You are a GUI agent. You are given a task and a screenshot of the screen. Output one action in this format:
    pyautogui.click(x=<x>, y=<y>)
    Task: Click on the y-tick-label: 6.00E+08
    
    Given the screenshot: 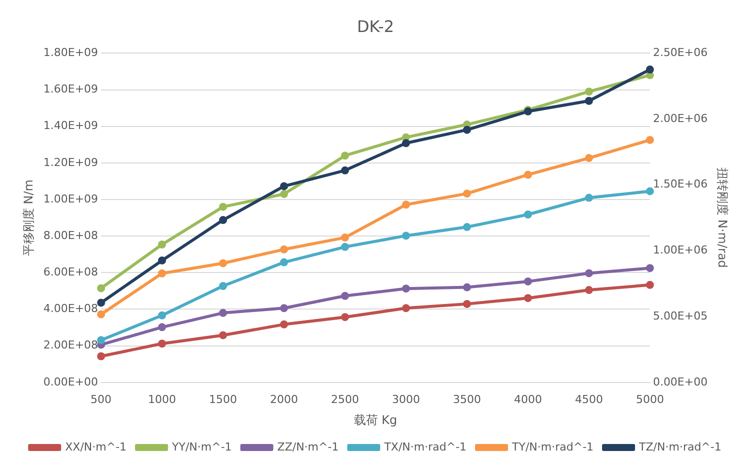 What is the action you would take?
    pyautogui.click(x=70, y=272)
    